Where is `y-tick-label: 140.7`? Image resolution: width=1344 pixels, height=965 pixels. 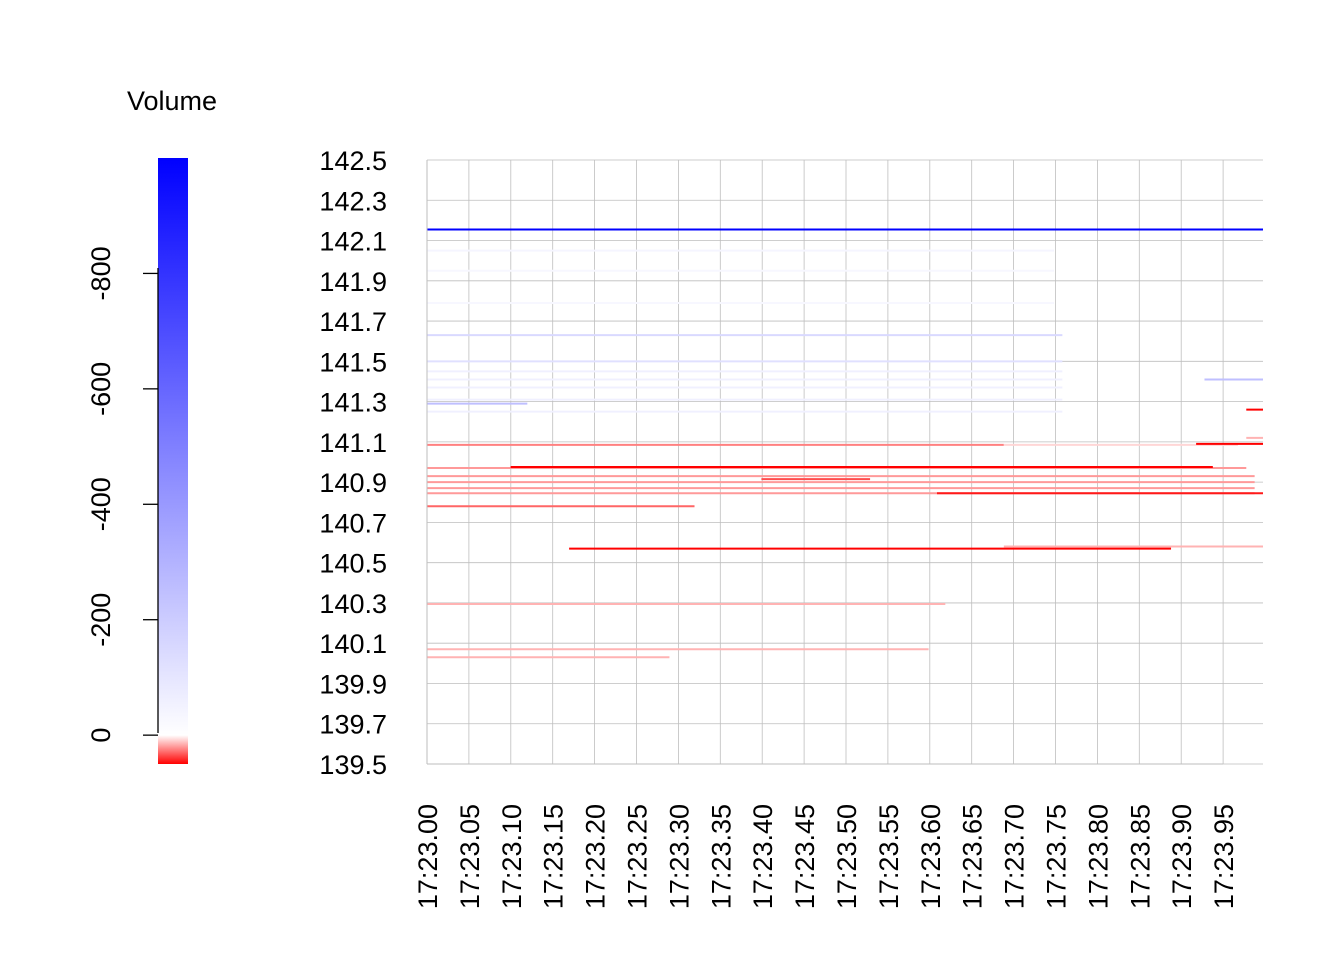 y-tick-label: 140.7 is located at coordinates (353, 523).